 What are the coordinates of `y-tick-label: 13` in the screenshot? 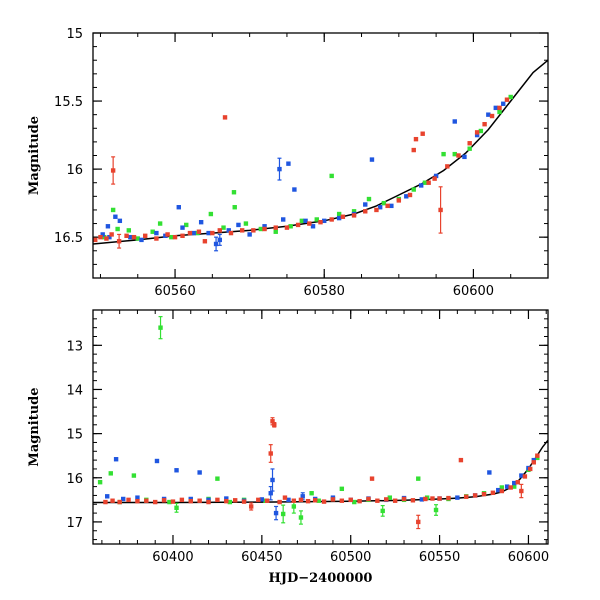 It's located at (74, 346).